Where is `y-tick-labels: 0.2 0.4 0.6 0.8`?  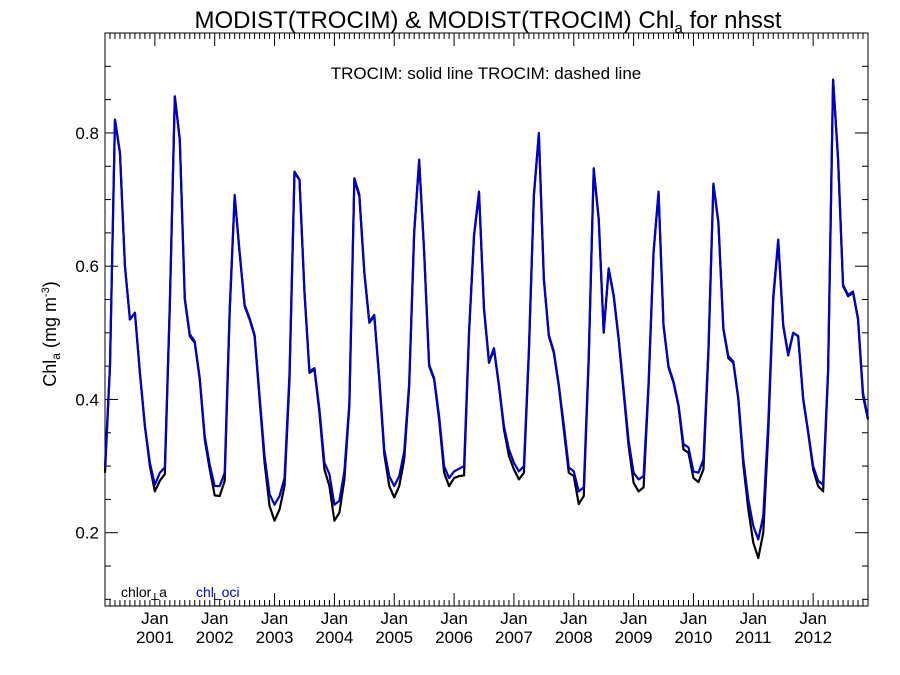
y-tick-labels: 0.2 0.4 0.6 0.8 is located at coordinates (87, 333).